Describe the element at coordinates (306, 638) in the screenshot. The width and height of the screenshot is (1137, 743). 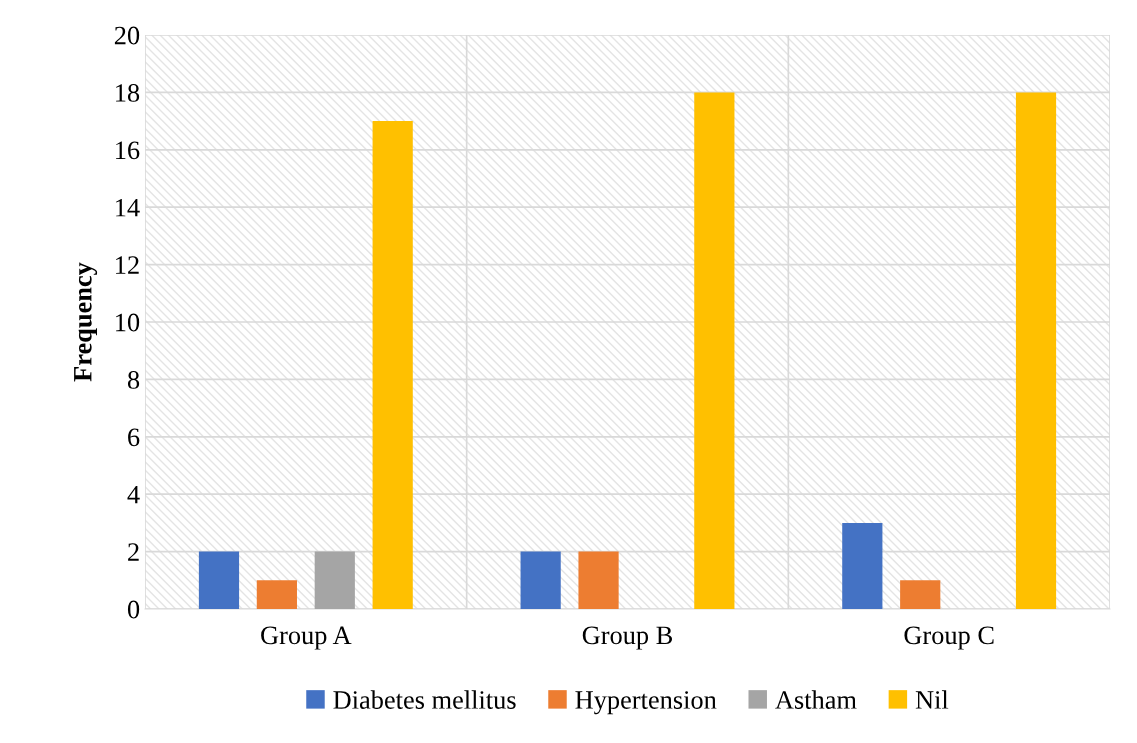
I see `x-tick-label: Group A` at that location.